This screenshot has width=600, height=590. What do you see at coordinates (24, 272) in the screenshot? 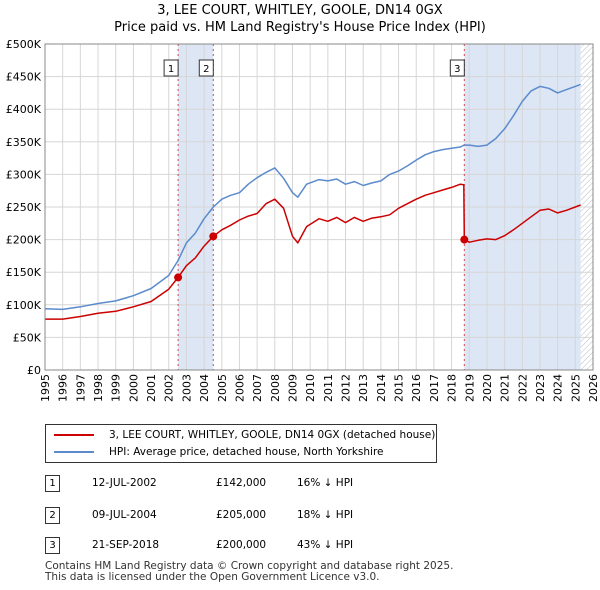
I see `y-tick-label: £150K` at bounding box center [24, 272].